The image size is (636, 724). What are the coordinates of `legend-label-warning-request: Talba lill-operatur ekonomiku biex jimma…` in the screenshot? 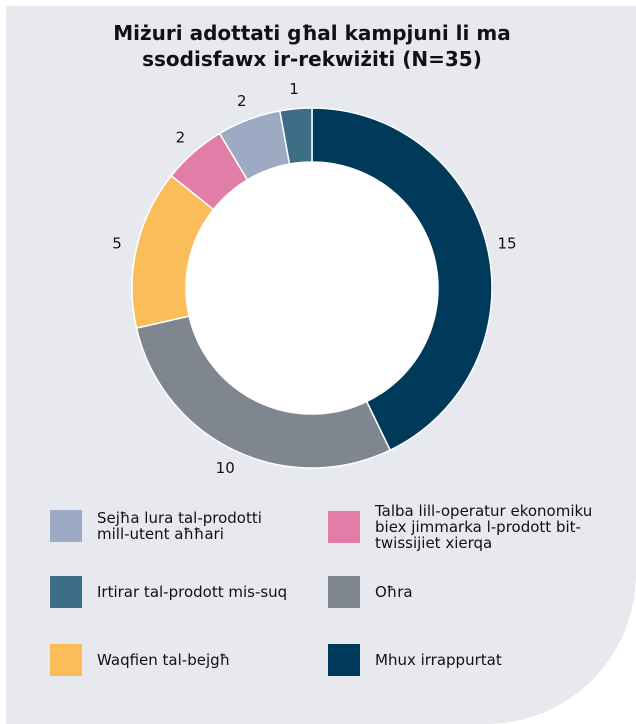 It's located at (484, 527).